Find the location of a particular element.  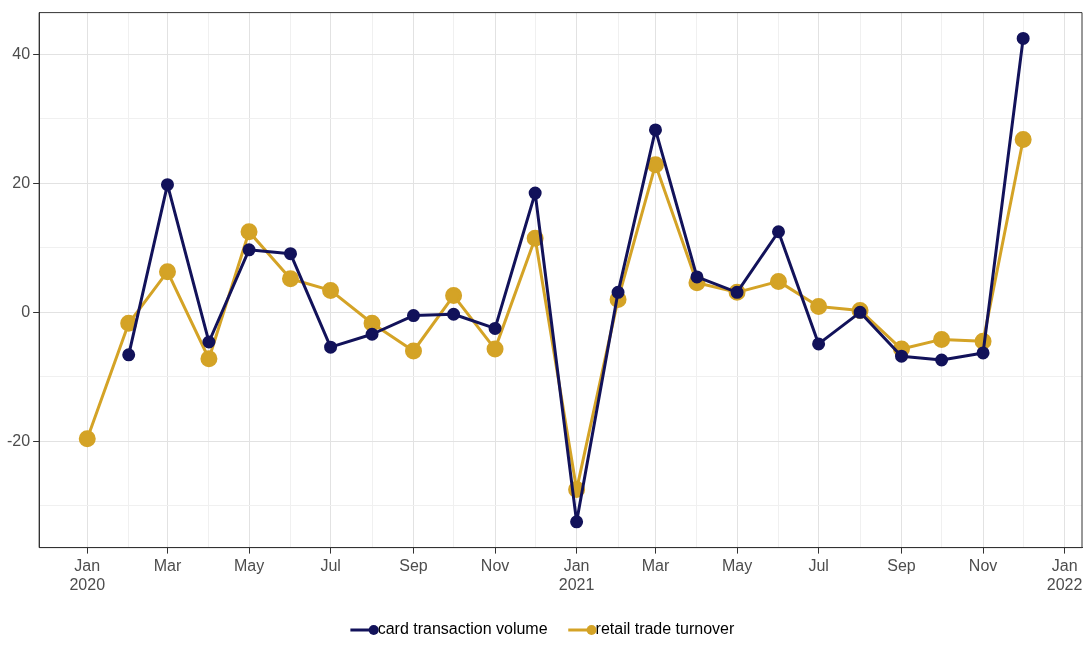

y-tick-label: 40 is located at coordinates (21, 53).